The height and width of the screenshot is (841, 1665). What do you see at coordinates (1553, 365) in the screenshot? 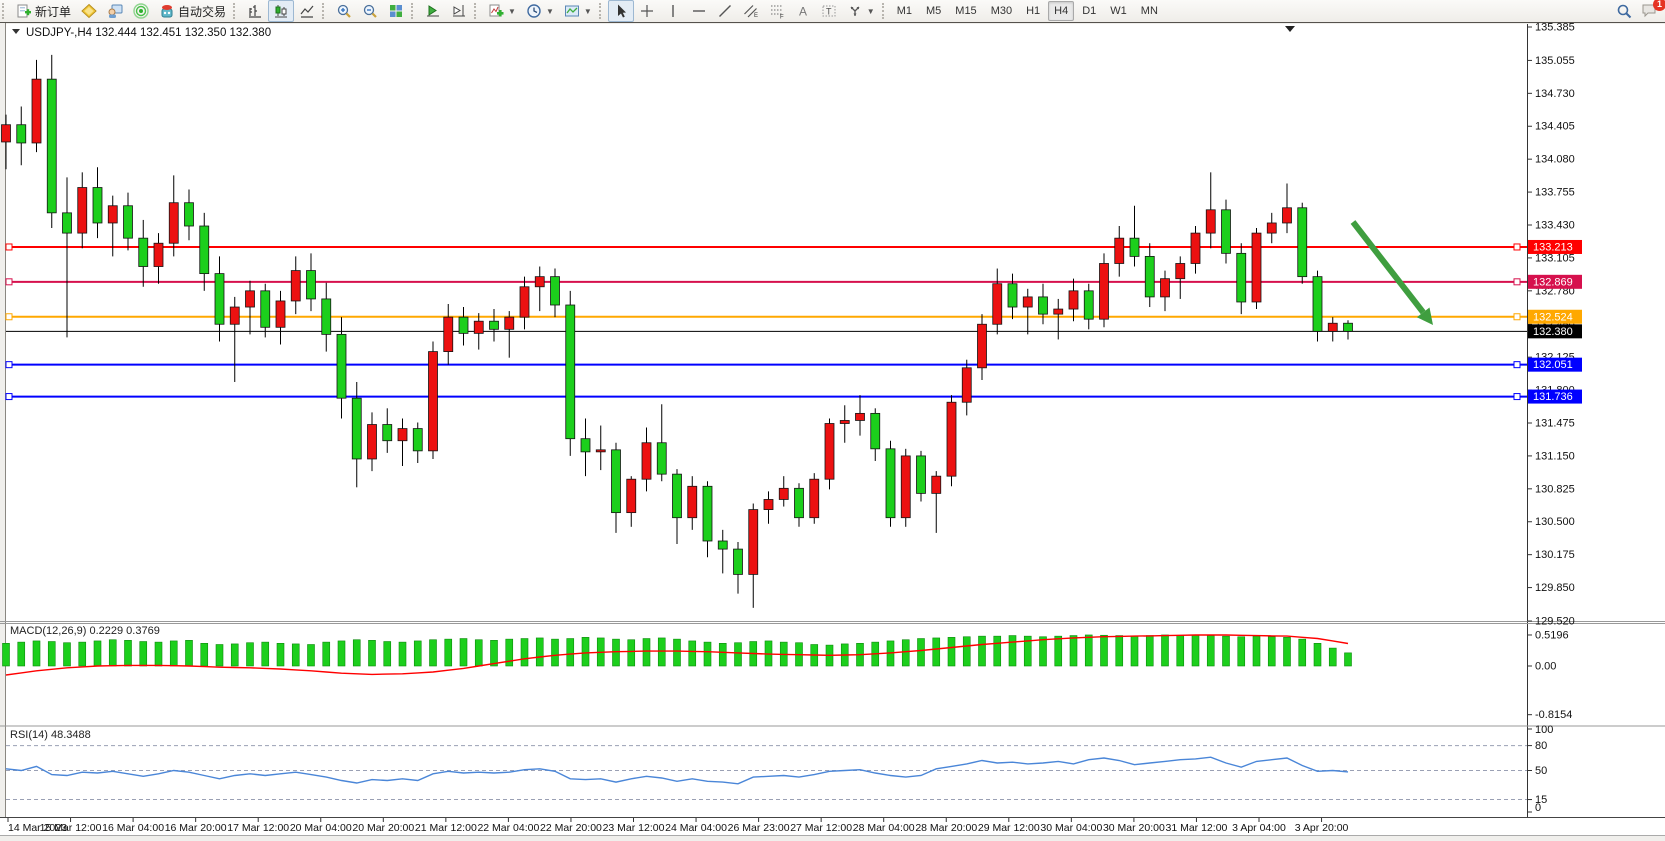
I see `level-price-badge-text: 132.051` at bounding box center [1553, 365].